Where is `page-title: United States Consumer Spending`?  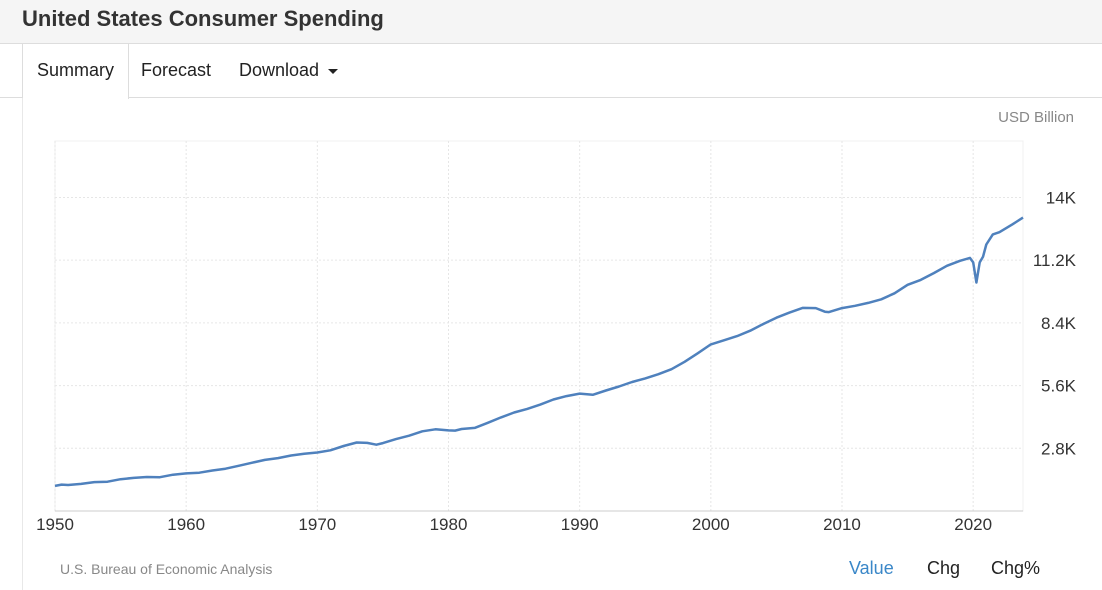 page-title: United States Consumer Spending is located at coordinates (203, 18).